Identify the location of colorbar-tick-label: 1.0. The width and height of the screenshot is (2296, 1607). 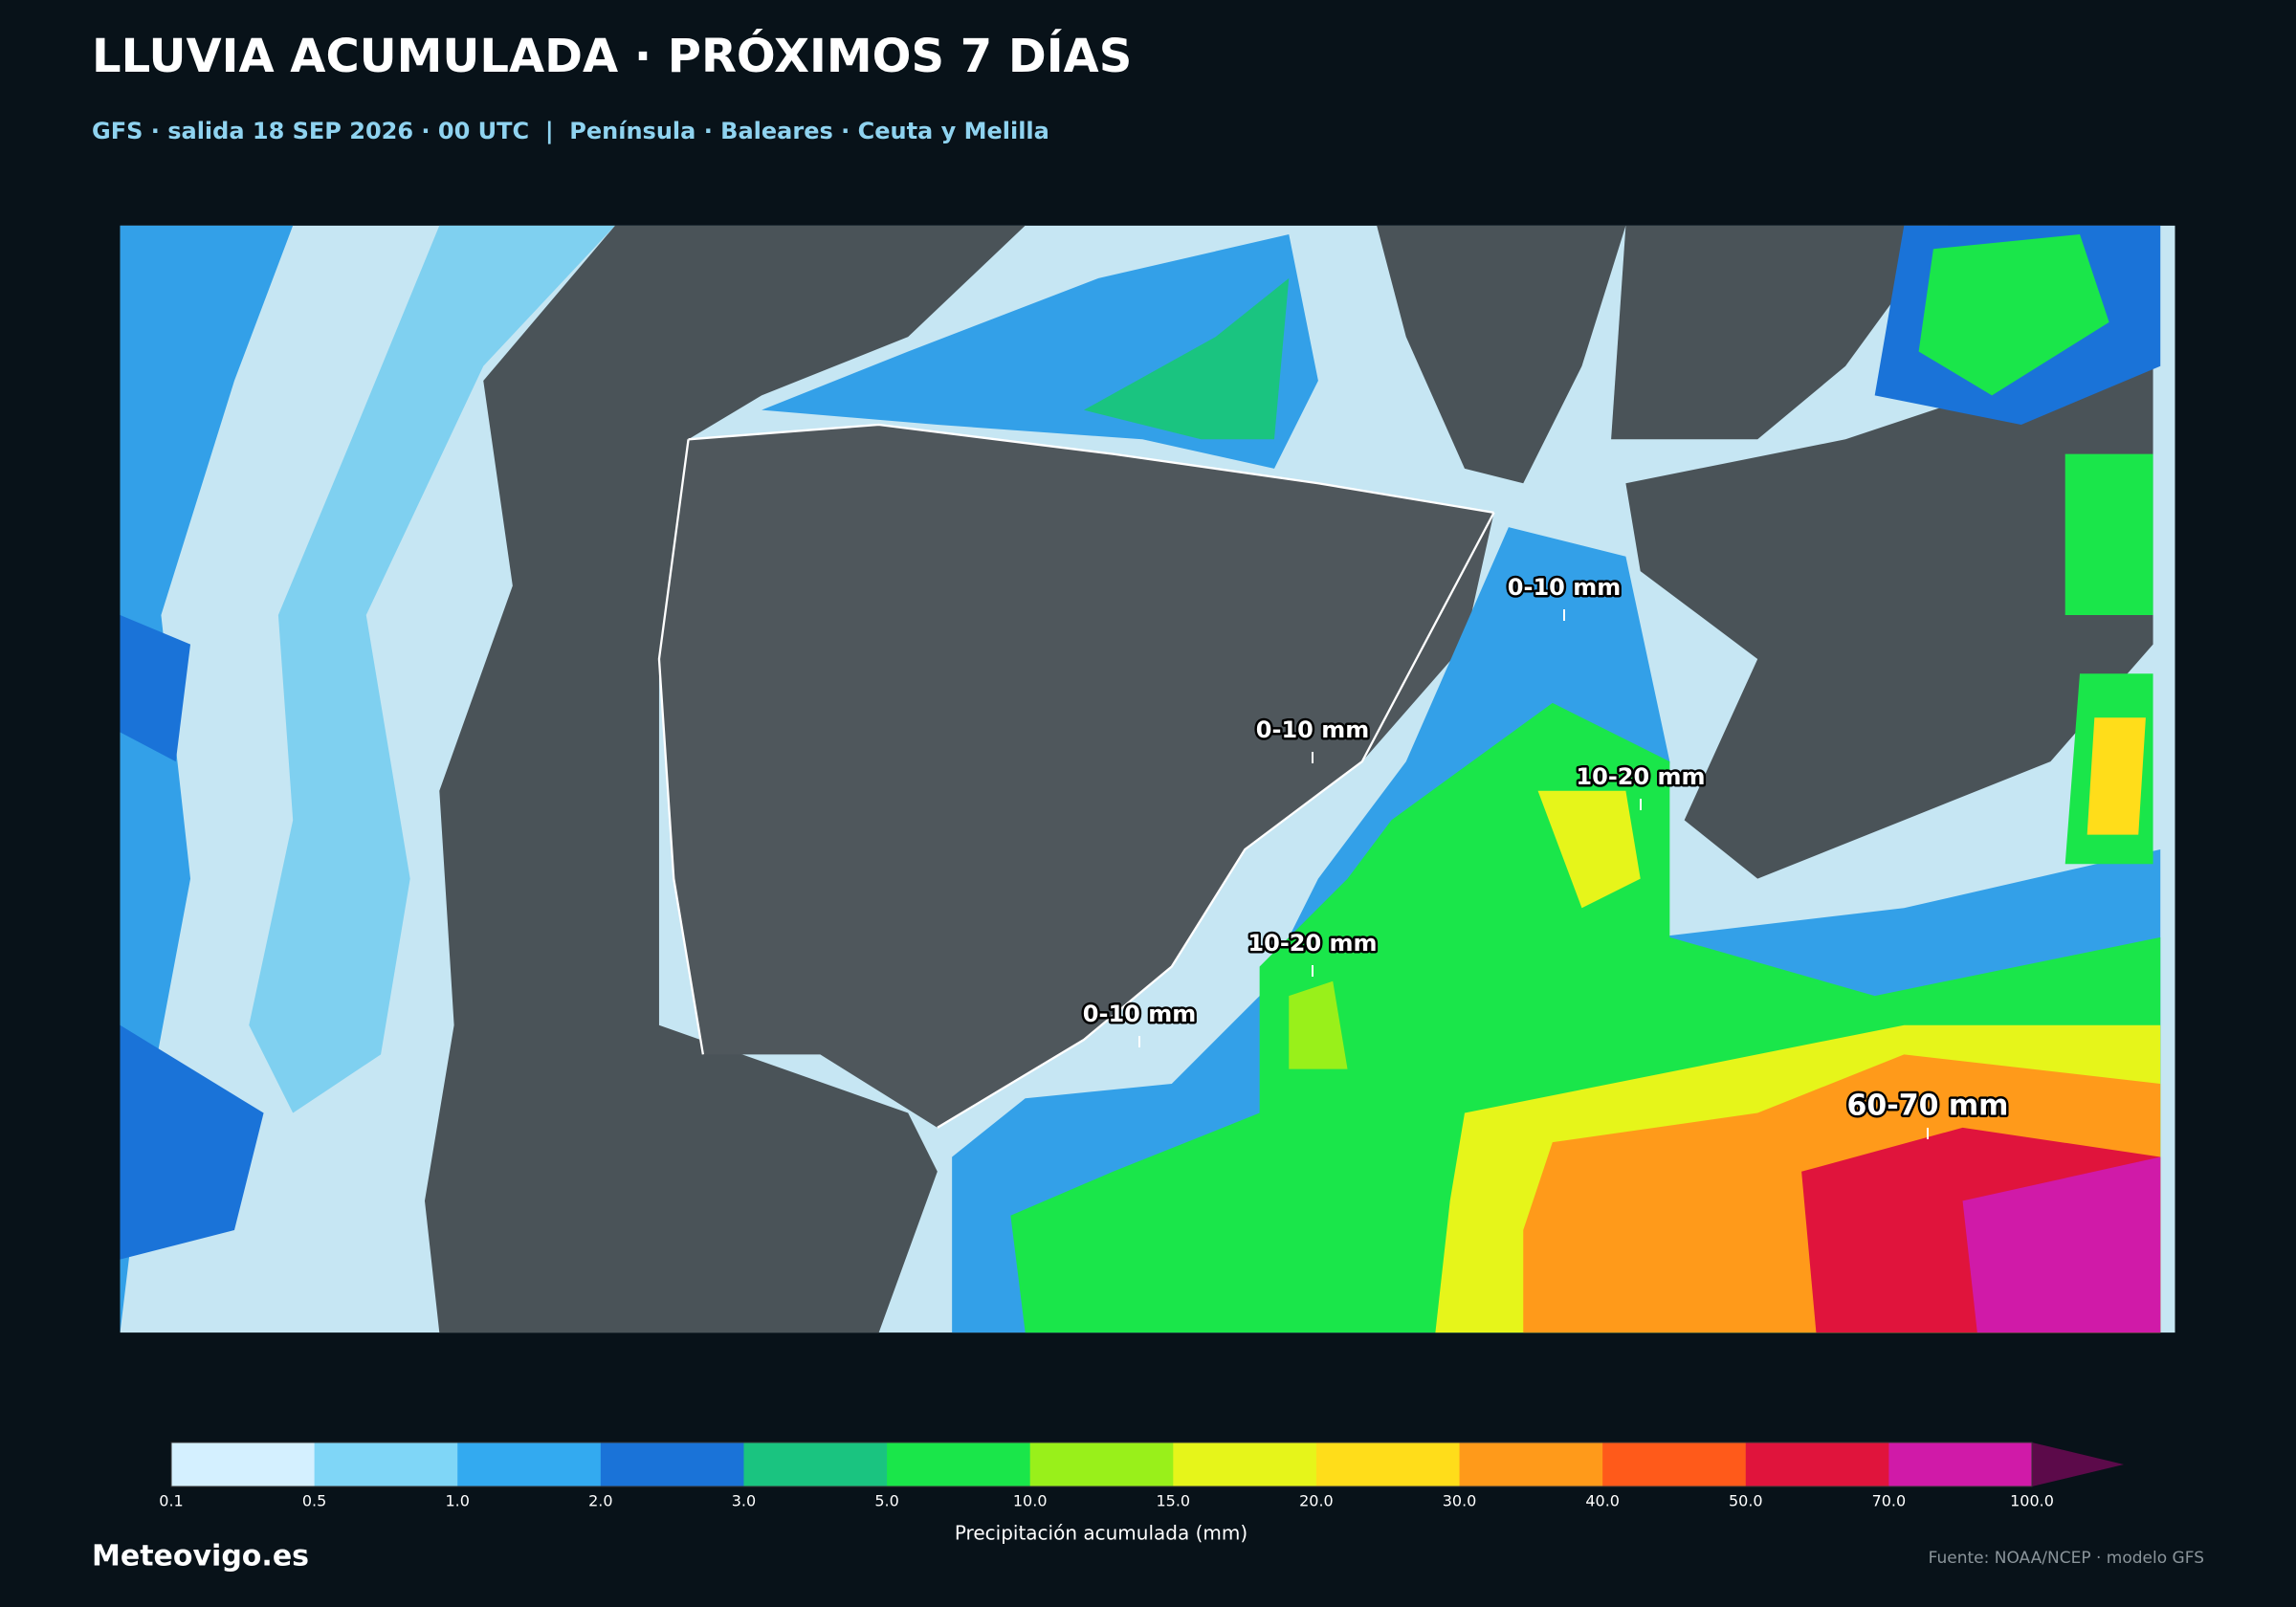
(458, 1501).